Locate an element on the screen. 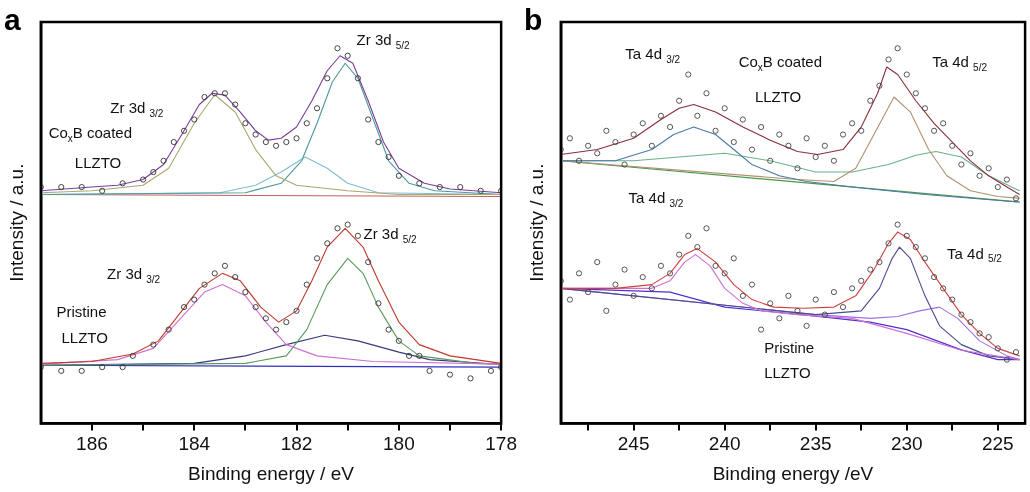 The image size is (1030, 492). x-axis-title: Binding energy / eV is located at coordinates (271, 473).